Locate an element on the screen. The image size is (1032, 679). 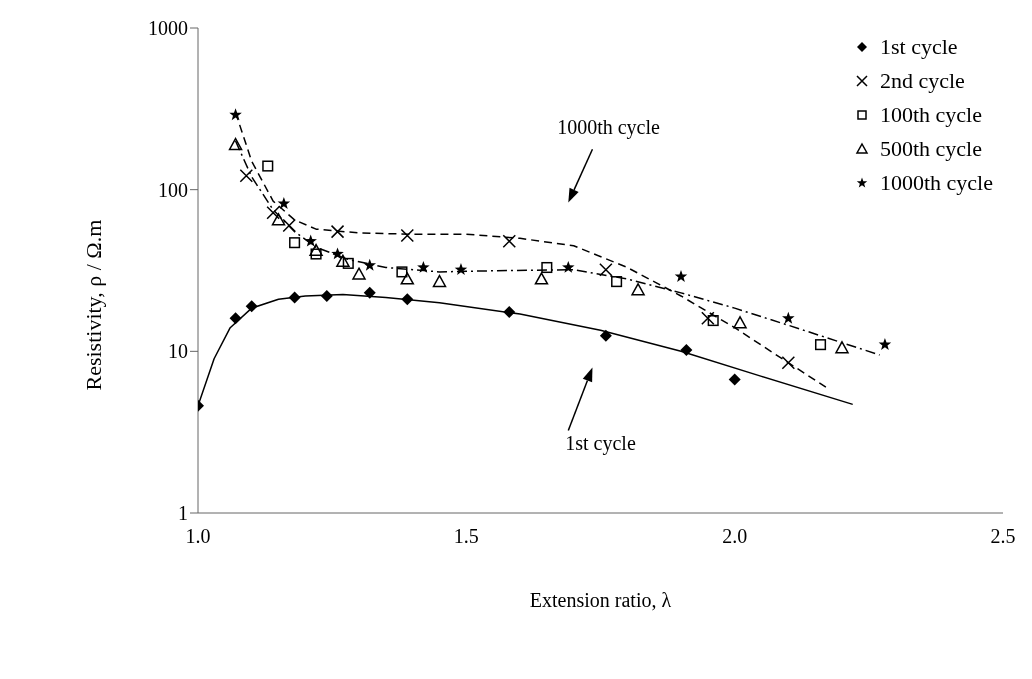
x-axis-title: Extension ratio, λ is located at coordinates (600, 600).